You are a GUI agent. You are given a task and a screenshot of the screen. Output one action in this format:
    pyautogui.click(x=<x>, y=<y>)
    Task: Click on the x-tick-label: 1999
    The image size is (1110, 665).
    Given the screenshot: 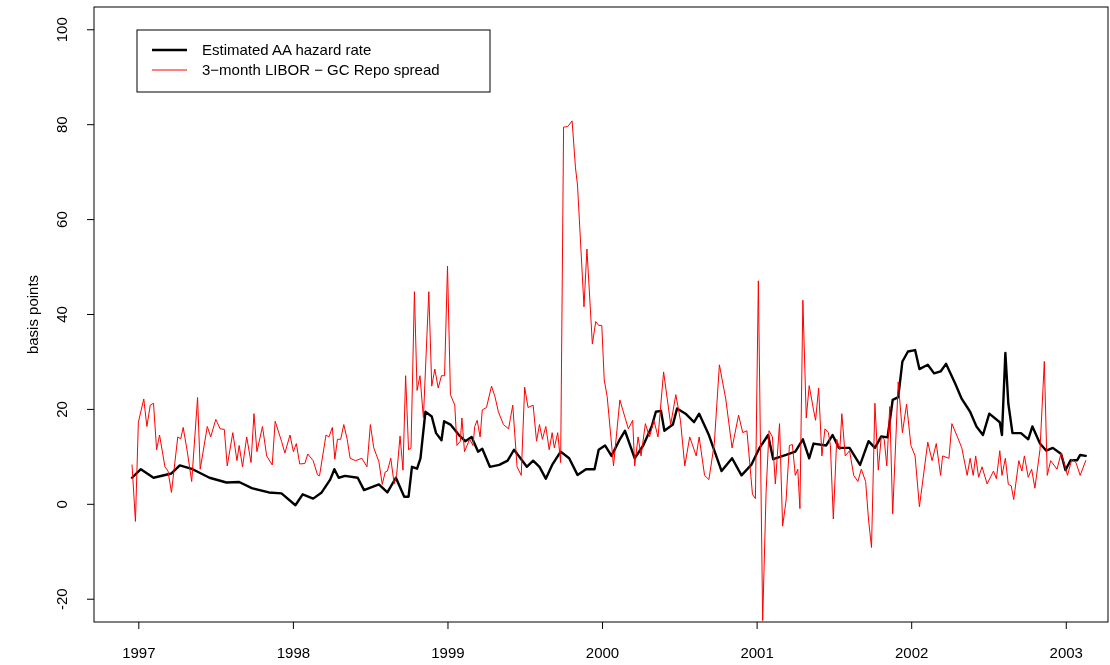 What is the action you would take?
    pyautogui.click(x=448, y=652)
    